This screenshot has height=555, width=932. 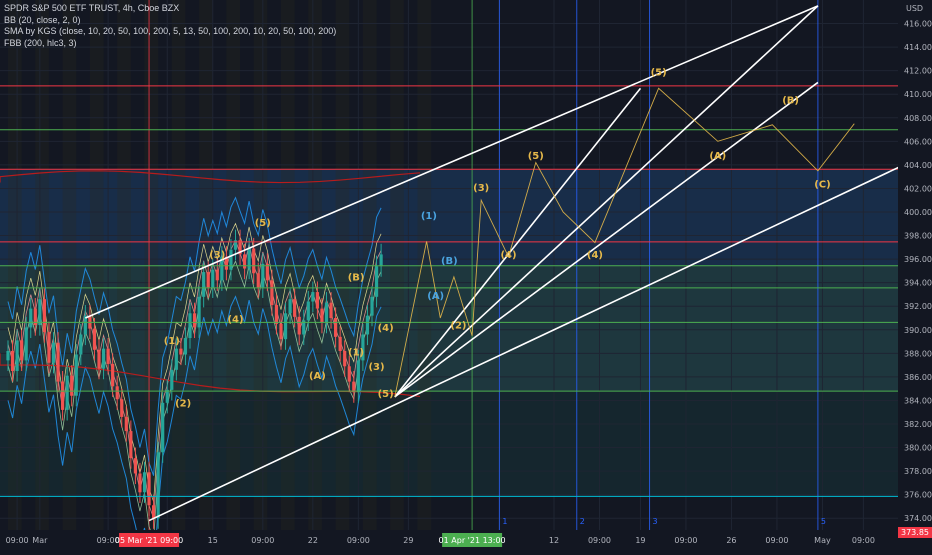 What do you see at coordinates (918, 377) in the screenshot?
I see `y-axis-tick-label: 386.00` at bounding box center [918, 377].